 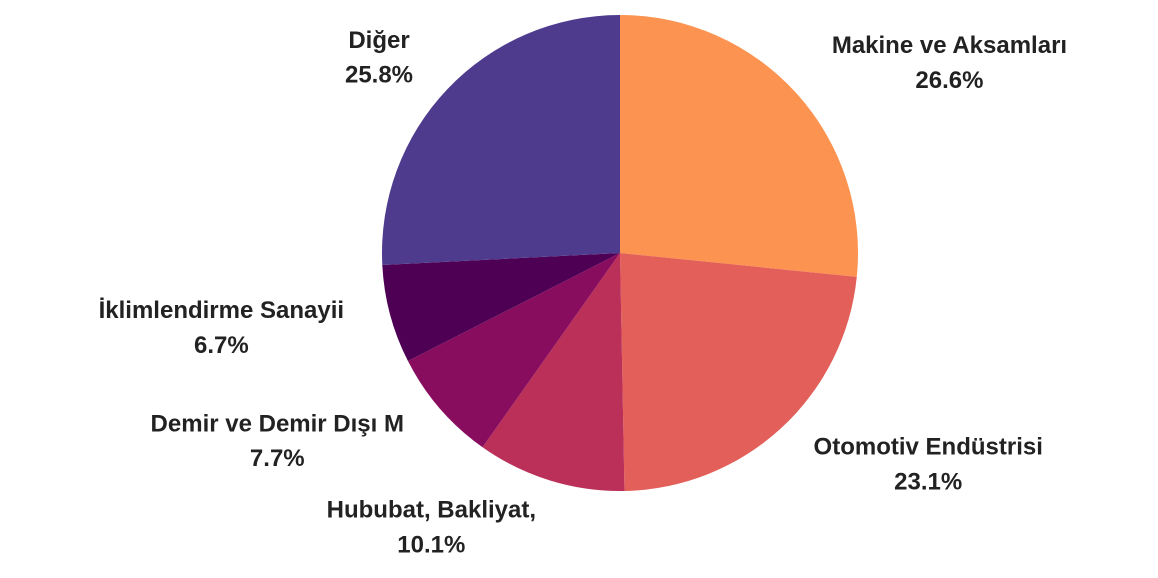 I want to click on label-name: Otomotiv Endüstrisi, so click(x=928, y=447).